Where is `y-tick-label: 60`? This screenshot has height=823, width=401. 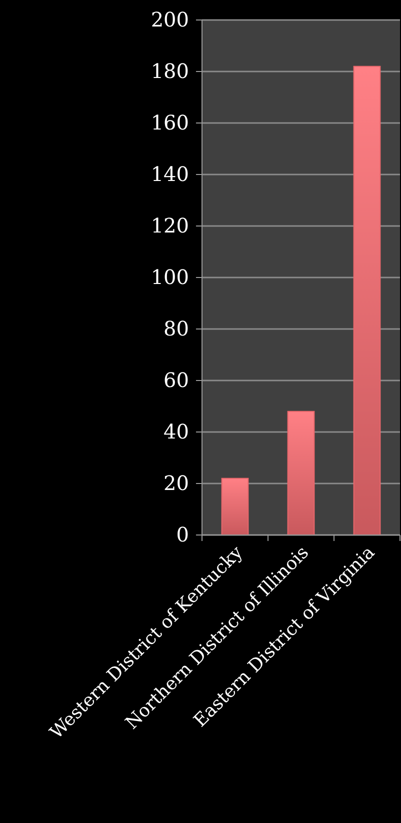
y-tick-label: 60 is located at coordinates (176, 380).